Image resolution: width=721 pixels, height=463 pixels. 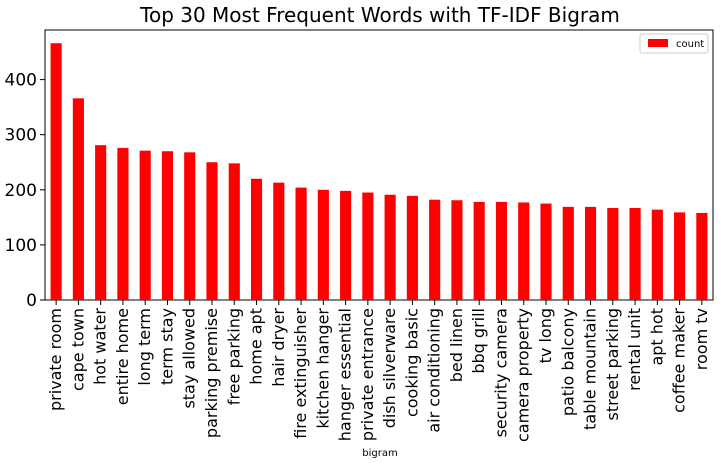 What do you see at coordinates (524, 251) in the screenshot?
I see `bar-camera-property` at bounding box center [524, 251].